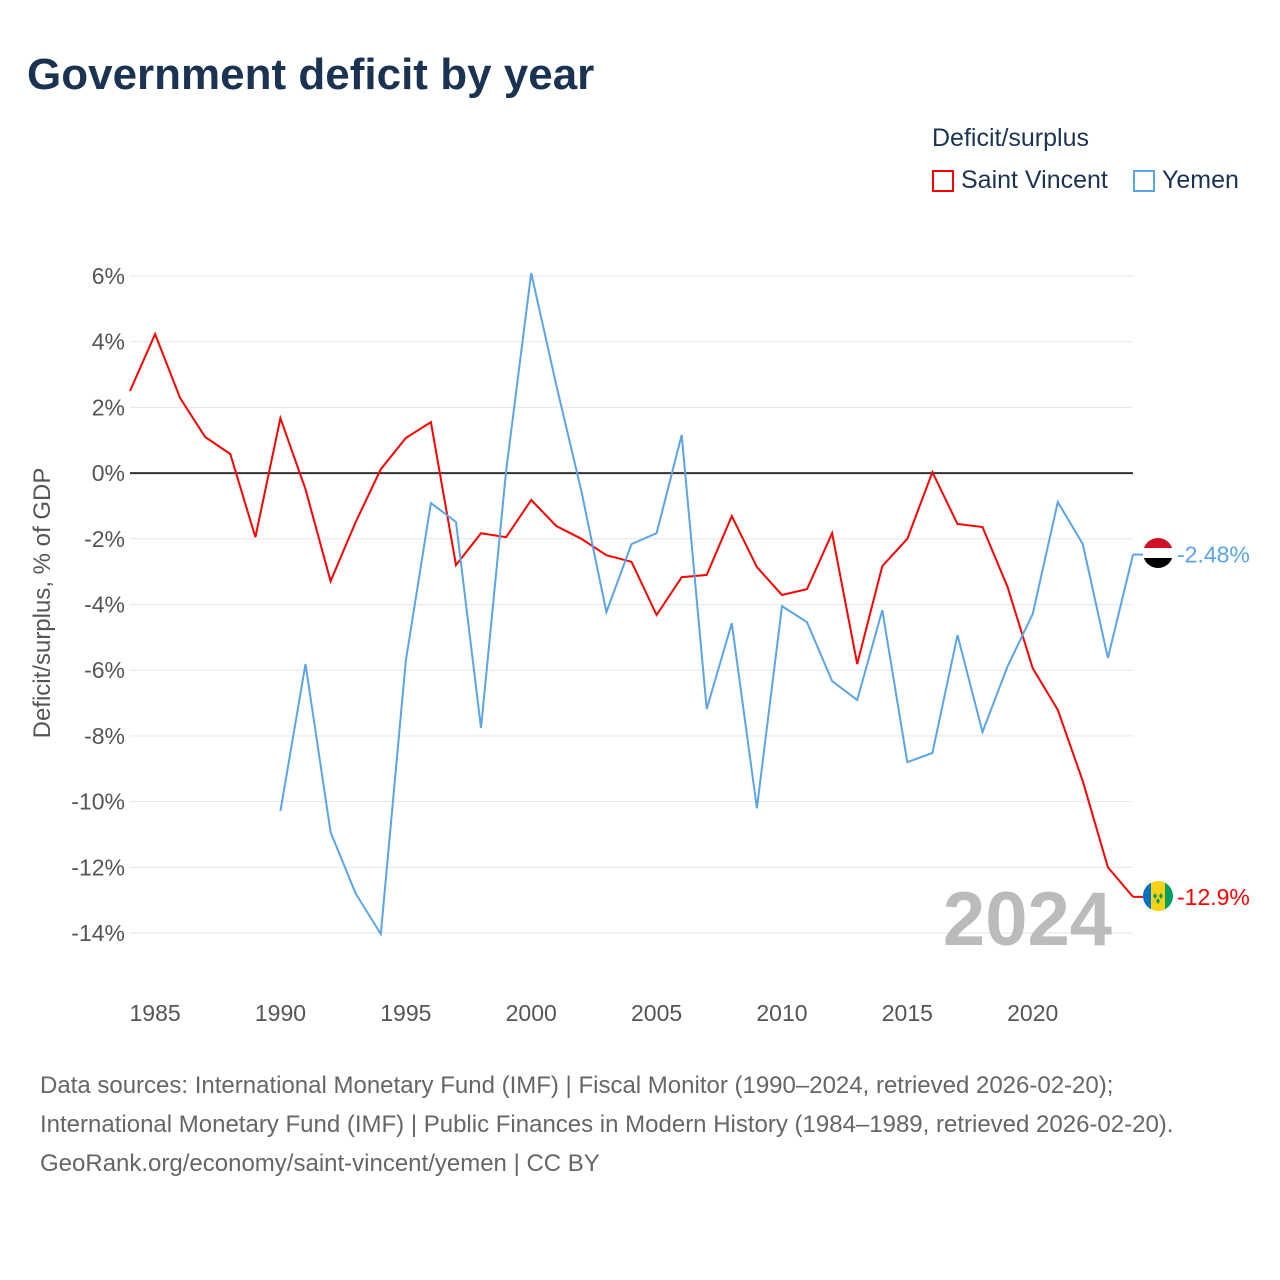 The height and width of the screenshot is (1280, 1280). Describe the element at coordinates (104, 736) in the screenshot. I see `y-tick-label: -8%` at that location.